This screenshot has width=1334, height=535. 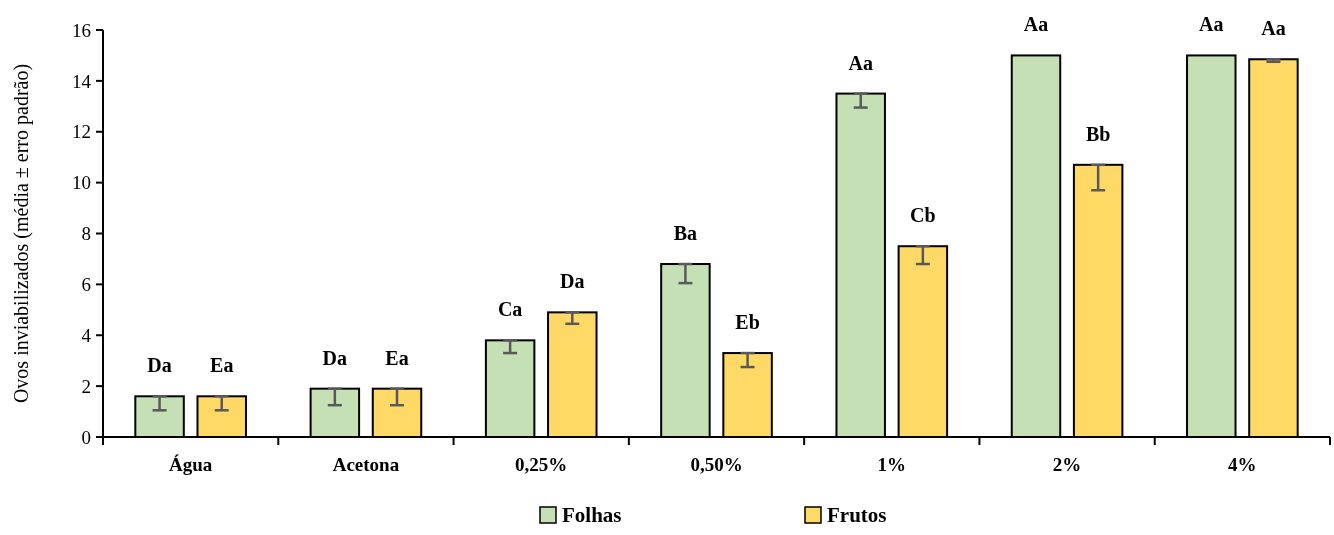 What do you see at coordinates (86, 386) in the screenshot?
I see `y-tick-label: 2` at bounding box center [86, 386].